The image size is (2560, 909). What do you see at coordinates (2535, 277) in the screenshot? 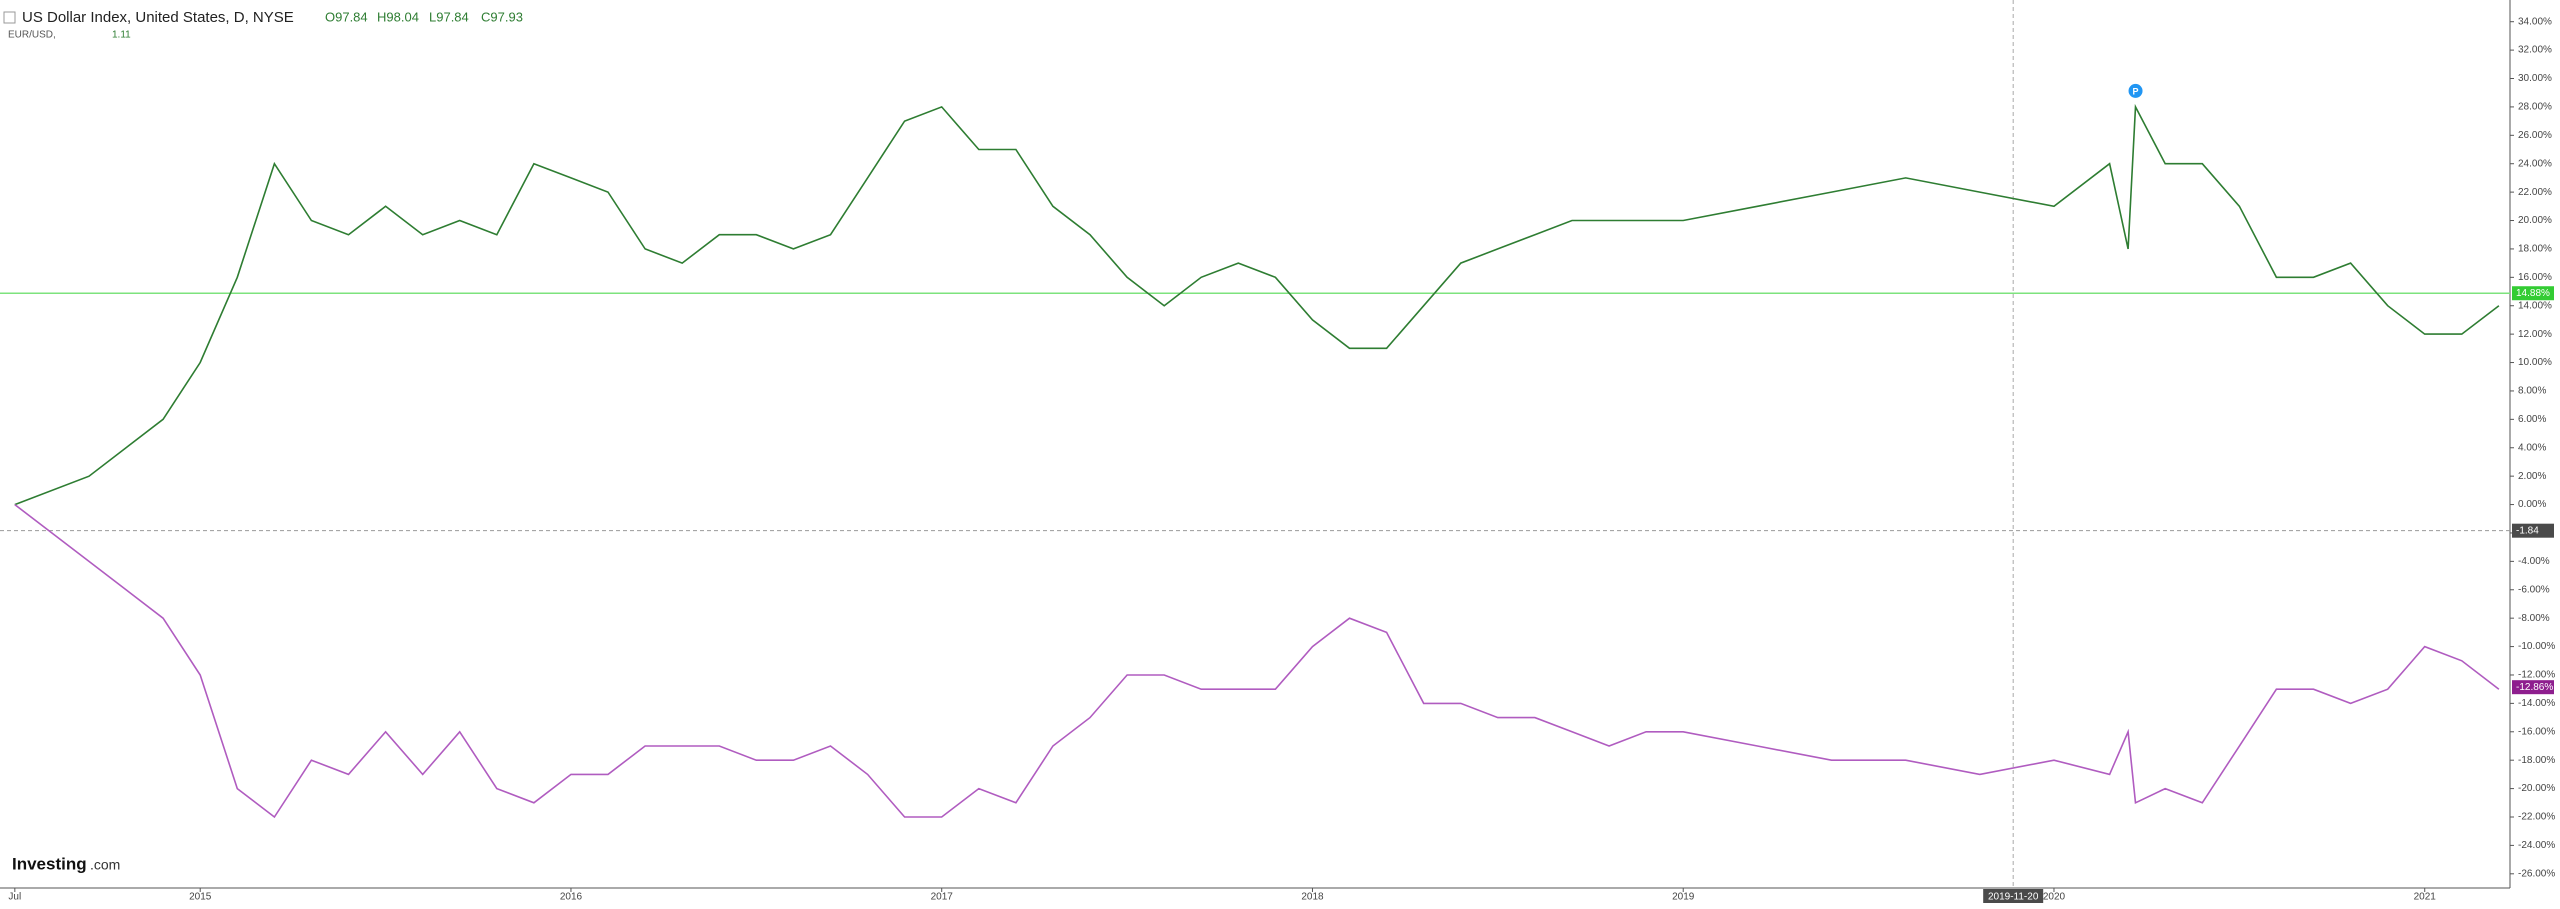
I see `y-tick-label: 16.00%` at bounding box center [2535, 277].